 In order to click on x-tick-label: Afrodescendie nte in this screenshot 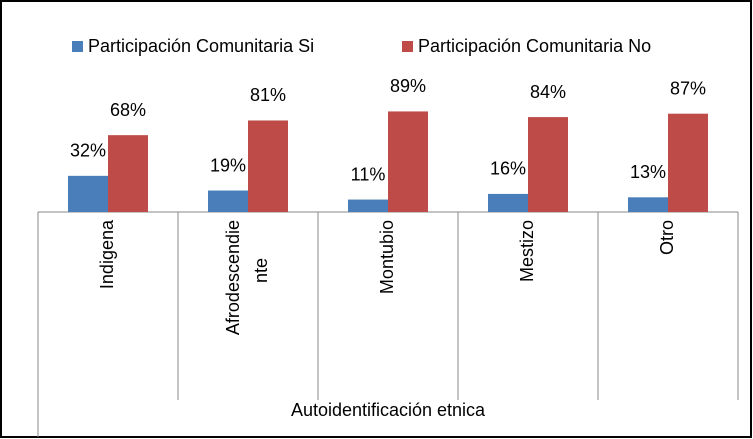, I will do `click(247, 277)`.